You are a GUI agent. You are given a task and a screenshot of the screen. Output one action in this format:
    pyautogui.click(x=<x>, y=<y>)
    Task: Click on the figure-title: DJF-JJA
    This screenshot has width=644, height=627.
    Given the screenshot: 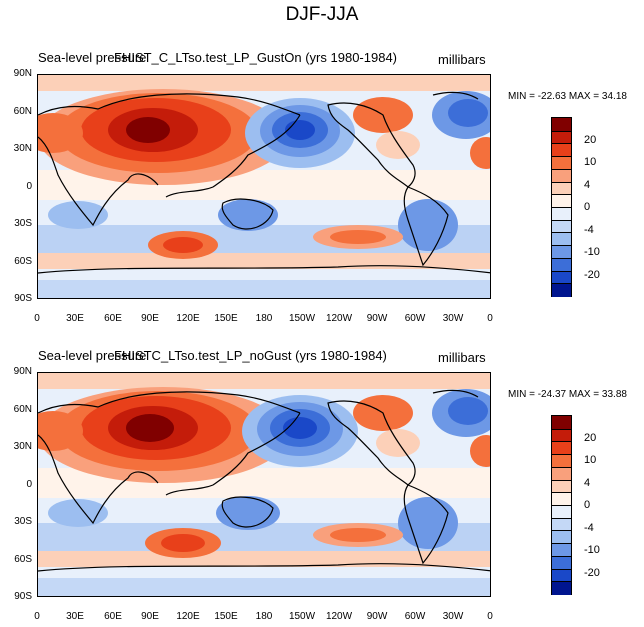 What is the action you would take?
    pyautogui.click(x=322, y=14)
    